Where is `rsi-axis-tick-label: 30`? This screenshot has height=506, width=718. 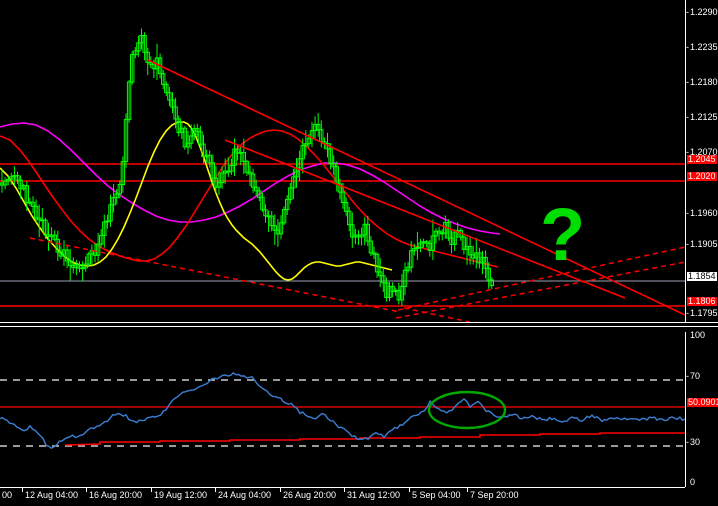
rsi-axis-tick-label: 30 is located at coordinates (695, 442).